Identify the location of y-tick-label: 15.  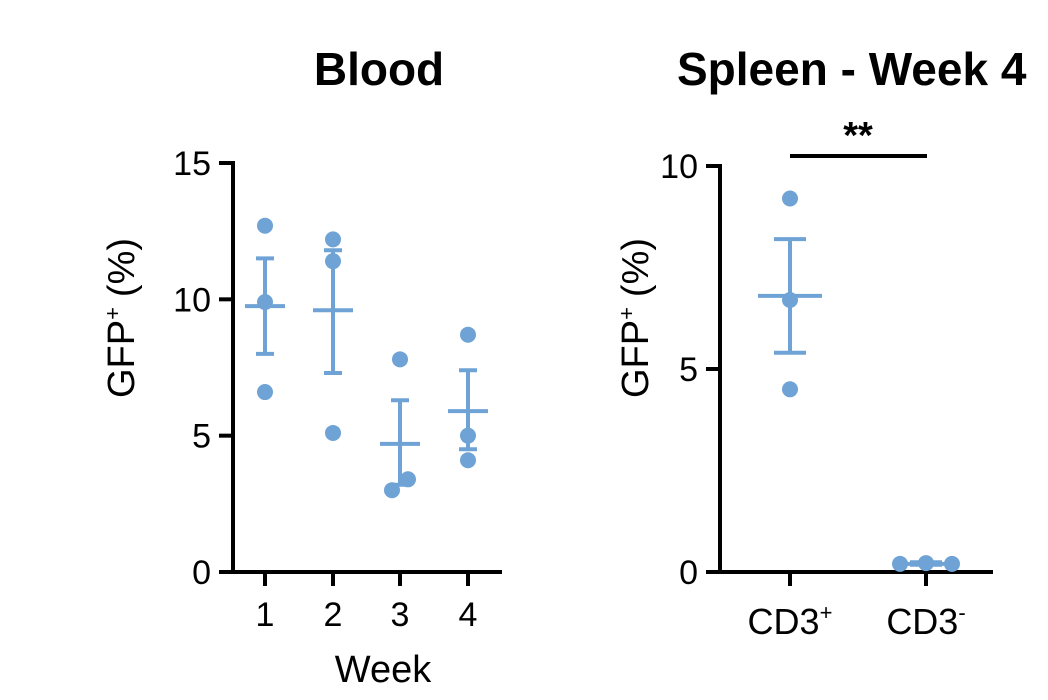
(192, 164).